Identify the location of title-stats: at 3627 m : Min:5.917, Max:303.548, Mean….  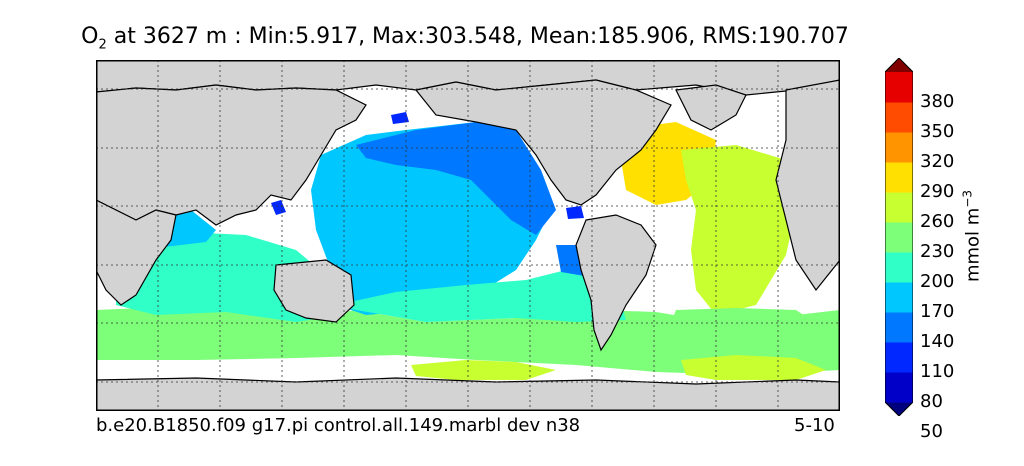
(477, 36).